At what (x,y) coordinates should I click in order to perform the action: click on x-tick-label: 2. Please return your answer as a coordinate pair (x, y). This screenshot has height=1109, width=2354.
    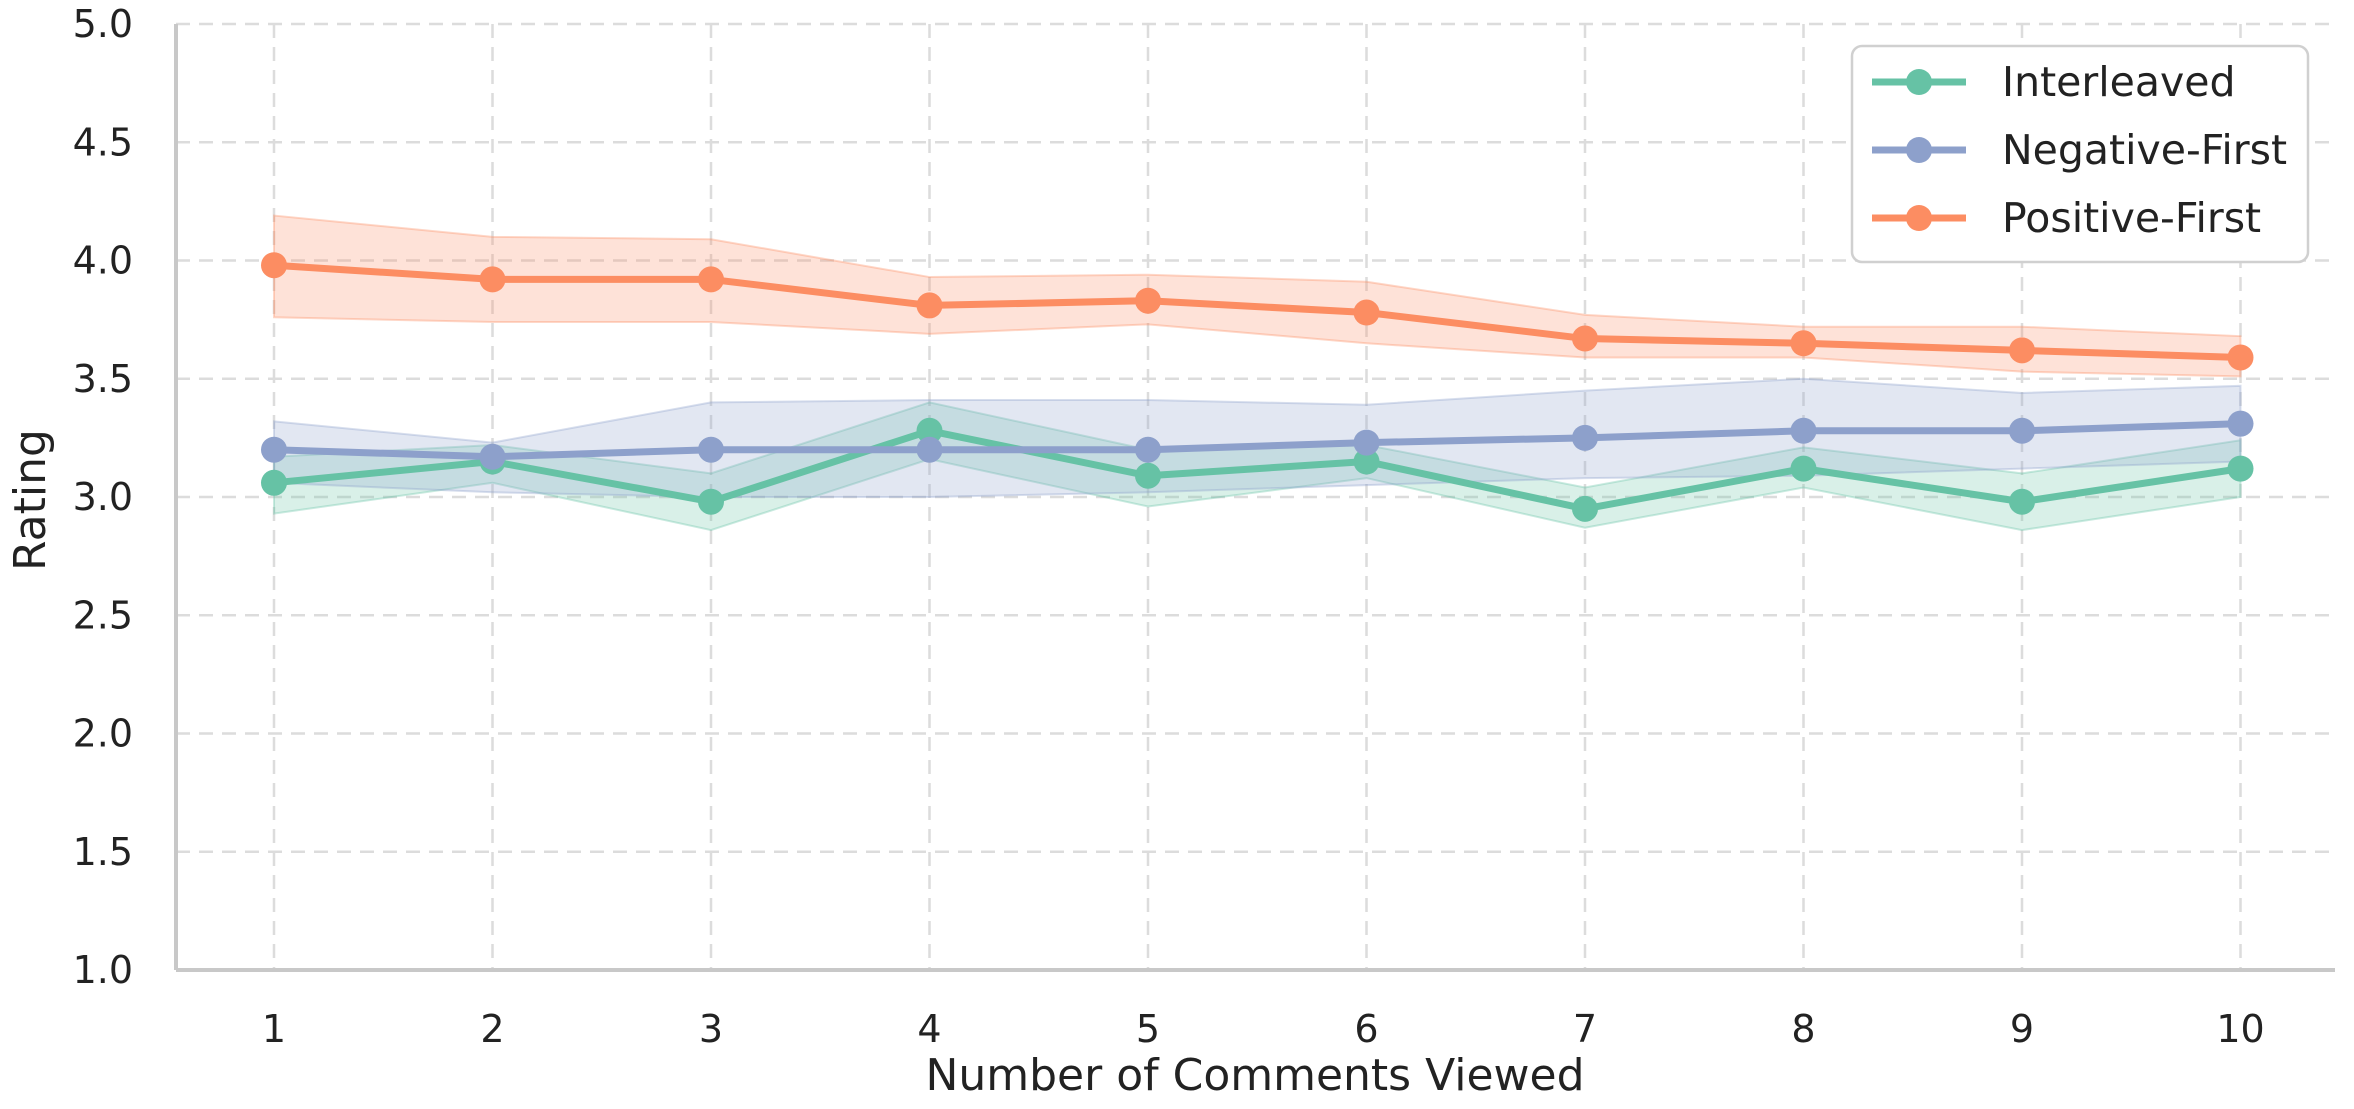
    Looking at the image, I should click on (492, 1029).